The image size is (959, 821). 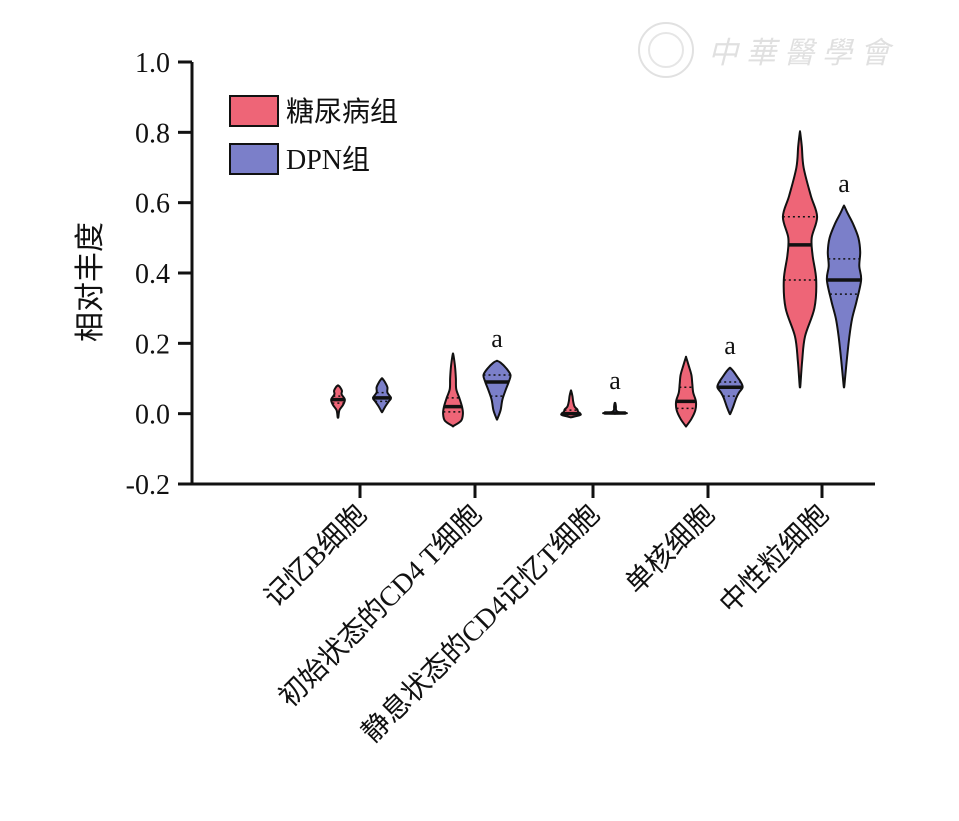 What do you see at coordinates (666, 50) in the screenshot?
I see `society-seal-icon` at bounding box center [666, 50].